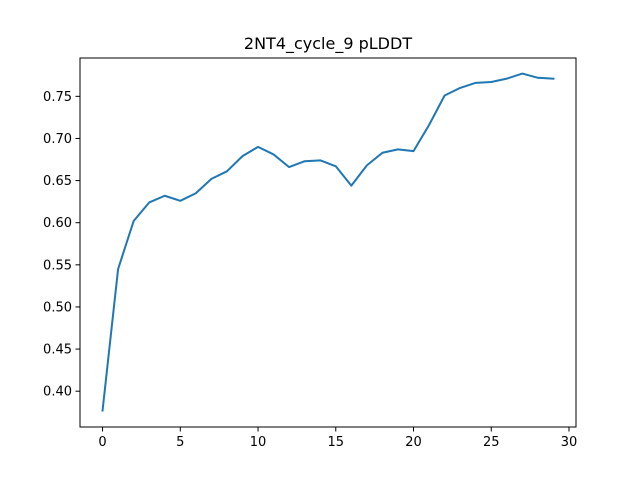  Describe the element at coordinates (57, 223) in the screenshot. I see `y-tick-label: 0.60` at that location.